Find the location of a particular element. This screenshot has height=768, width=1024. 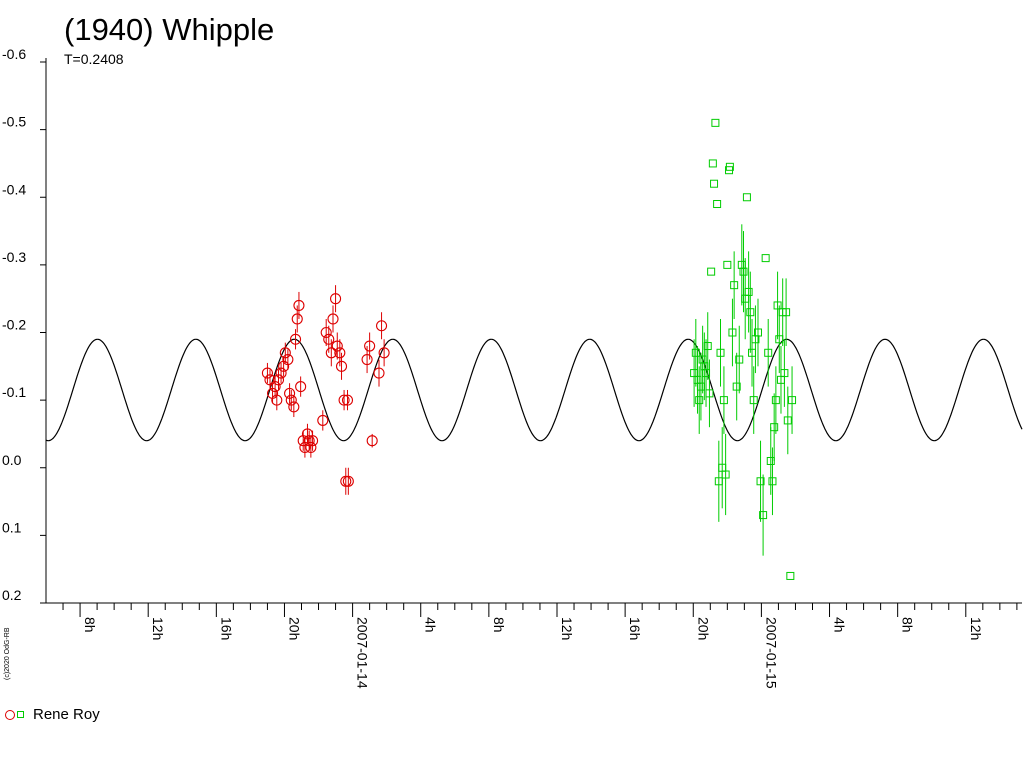

y-tick-label: 0.1 is located at coordinates (12, 527).